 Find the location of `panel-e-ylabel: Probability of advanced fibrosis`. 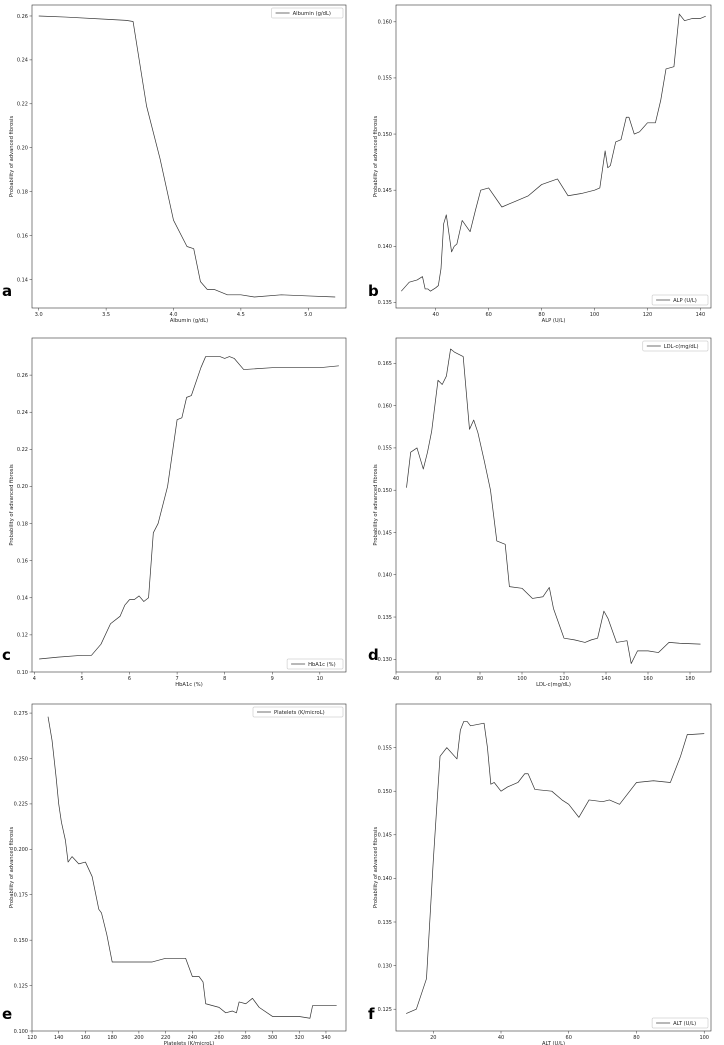

panel-e-ylabel: Probability of advanced fibrosis is located at coordinates (12, 868).